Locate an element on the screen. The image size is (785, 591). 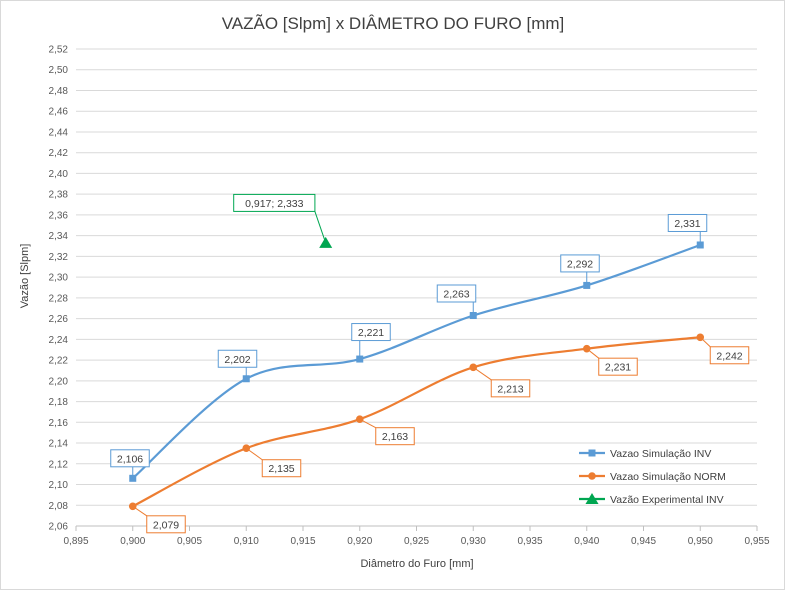
data-label: 2,106 is located at coordinates (130, 459).